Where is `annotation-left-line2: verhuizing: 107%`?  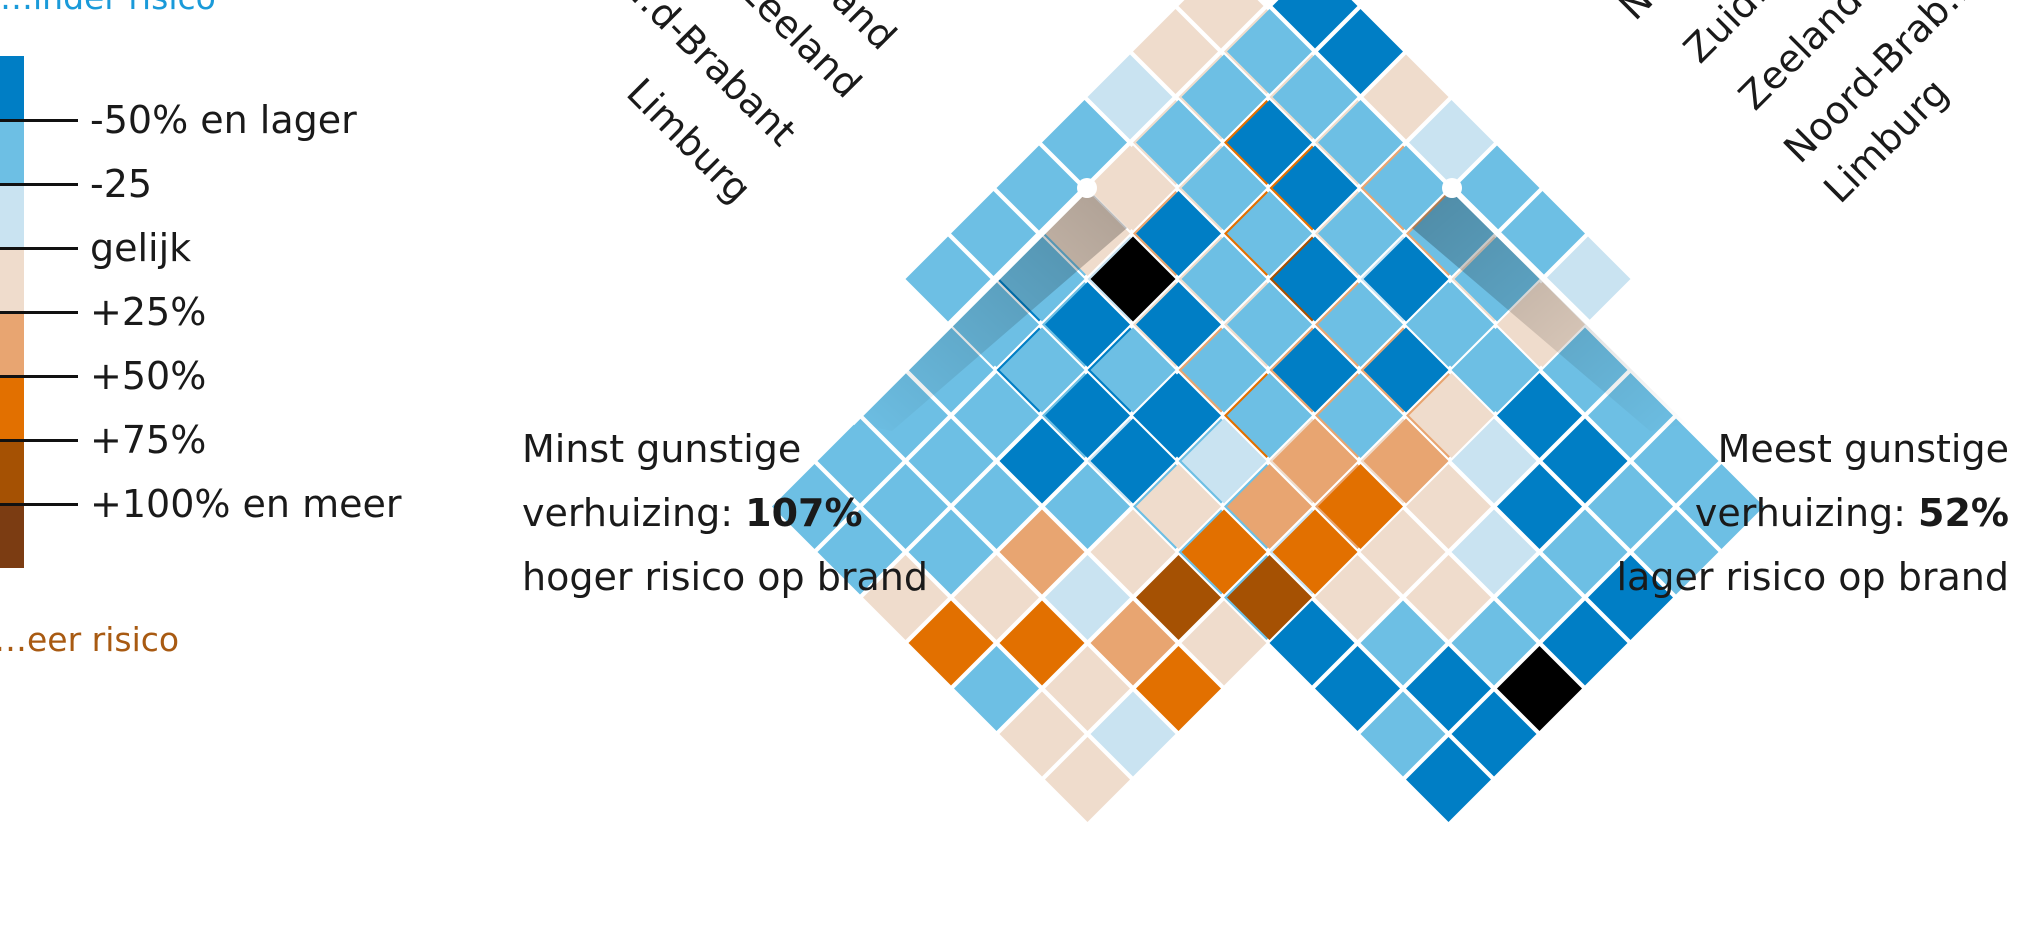
annotation-left-line2: verhuizing: 107% is located at coordinates (725, 513).